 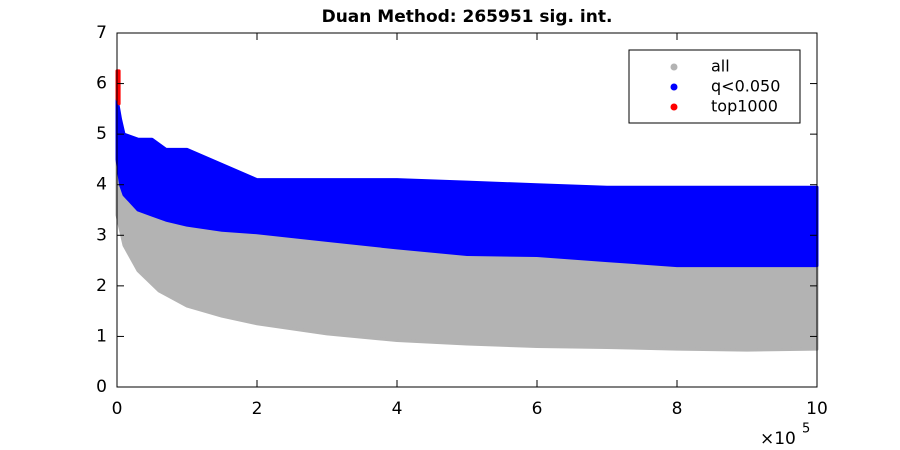 I want to click on x-multiplier-exponent: 5, so click(x=806, y=429).